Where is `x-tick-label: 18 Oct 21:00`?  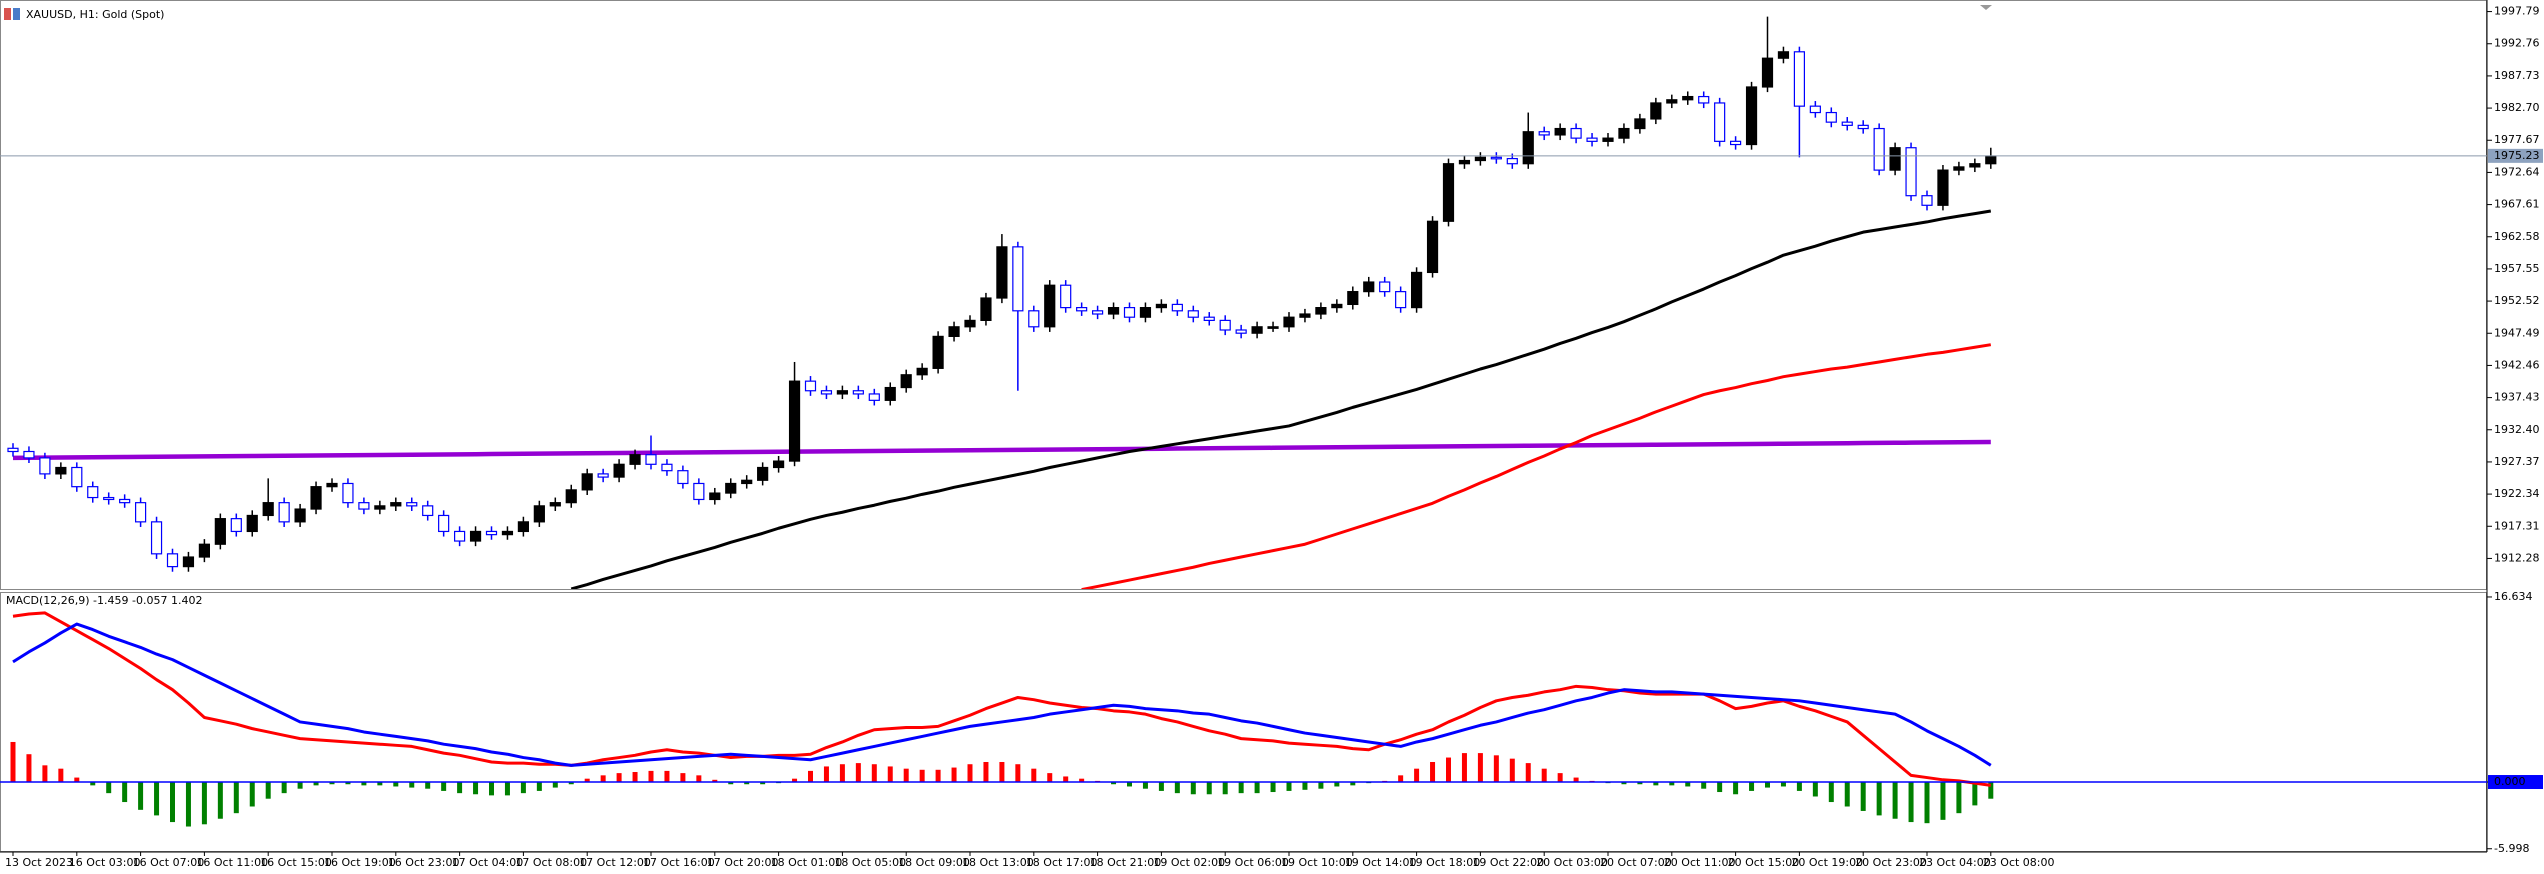
x-tick-label: 18 Oct 21:00 is located at coordinates (1126, 862).